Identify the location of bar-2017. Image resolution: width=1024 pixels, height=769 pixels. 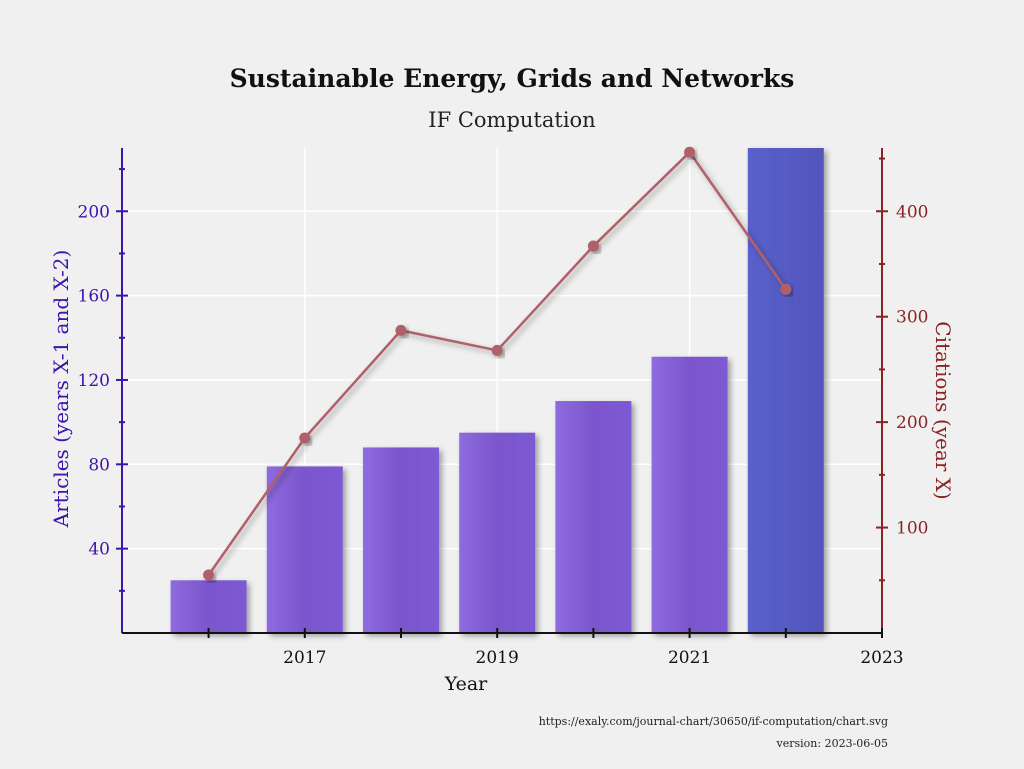
(304, 549).